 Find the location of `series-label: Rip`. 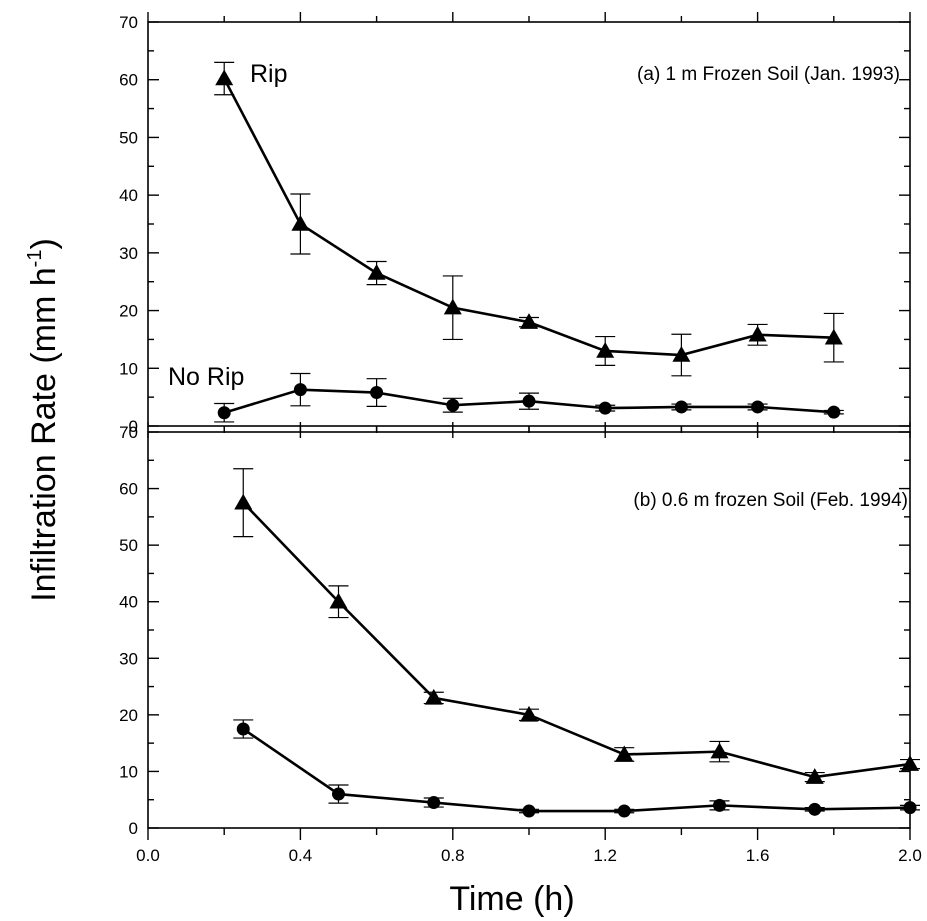

series-label: Rip is located at coordinates (269, 74).